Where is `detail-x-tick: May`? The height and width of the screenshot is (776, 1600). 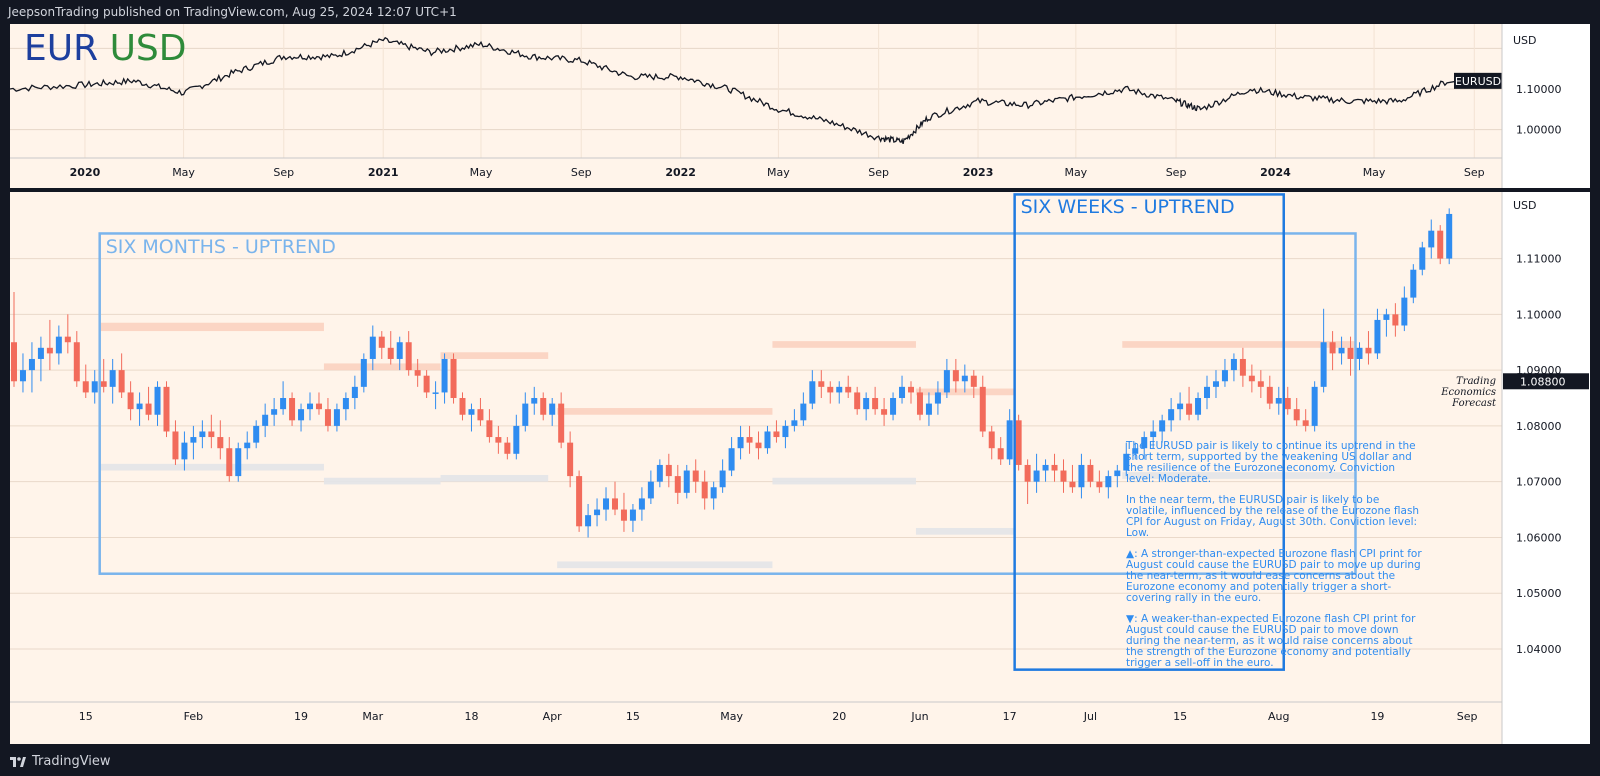
detail-x-tick: May is located at coordinates (731, 716).